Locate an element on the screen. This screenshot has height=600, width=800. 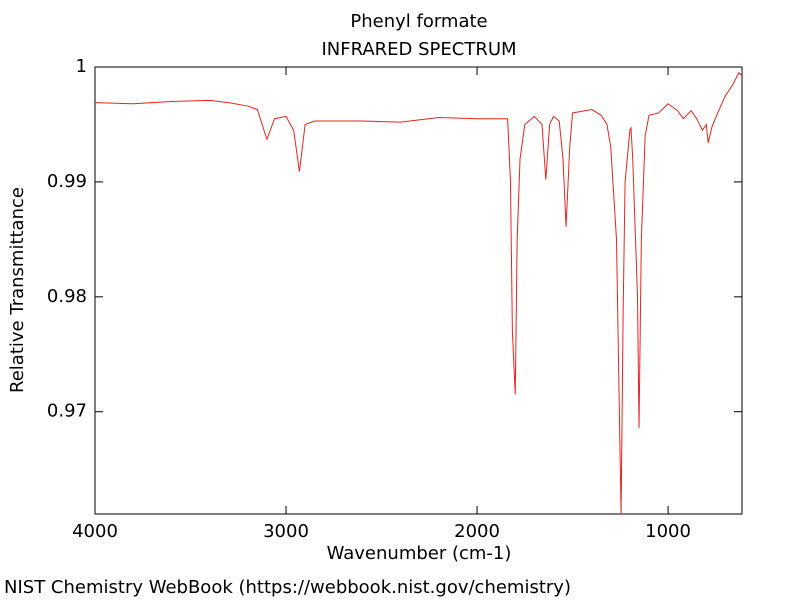
chart-title: Phenyl formate is located at coordinates (418, 21).